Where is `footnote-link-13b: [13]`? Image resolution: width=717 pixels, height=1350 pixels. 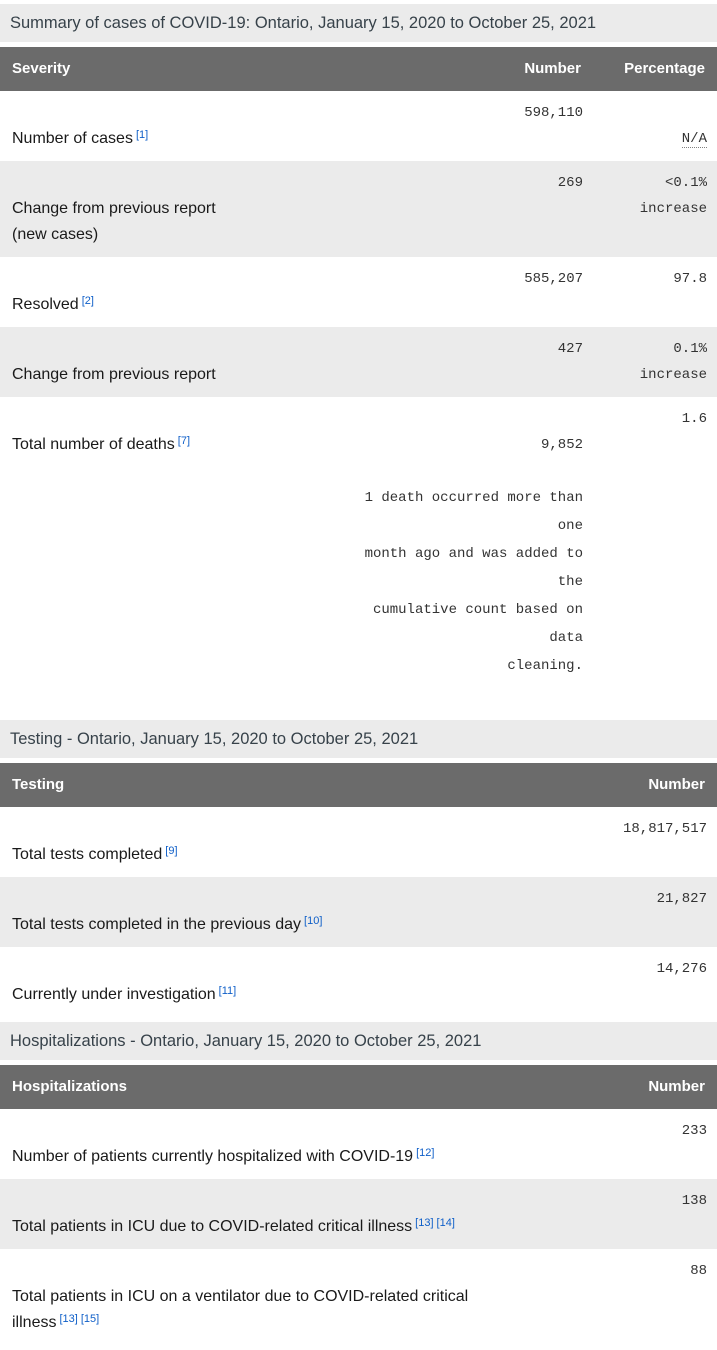
footnote-link-13b: [13] is located at coordinates (68, 1318).